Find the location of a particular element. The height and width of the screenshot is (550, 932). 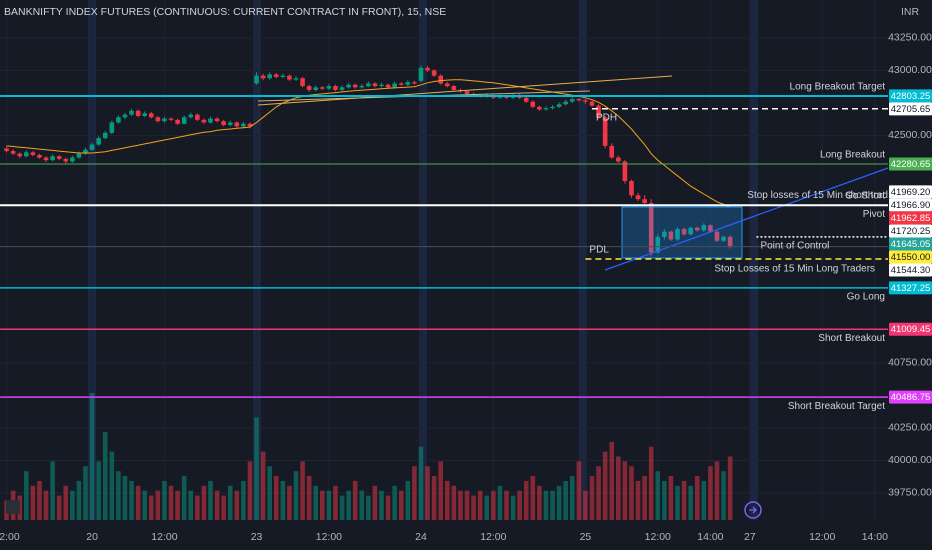

scroll-to-latest is located at coordinates (753, 510).